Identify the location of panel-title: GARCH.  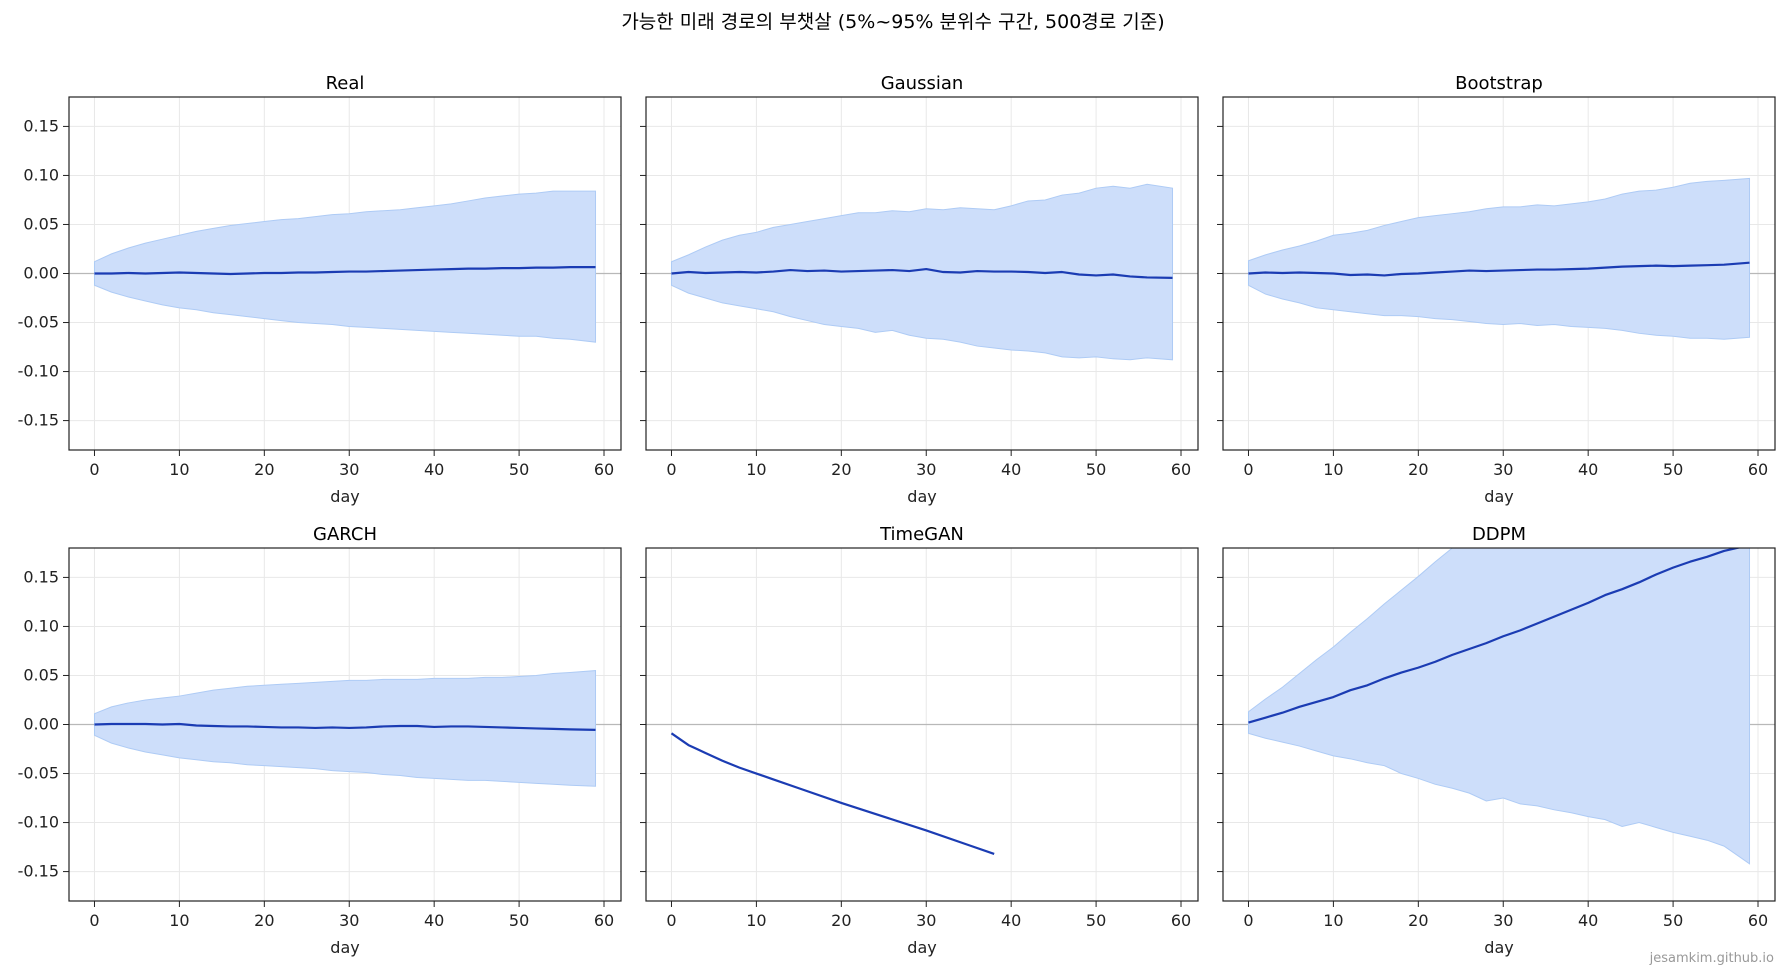
(345, 534).